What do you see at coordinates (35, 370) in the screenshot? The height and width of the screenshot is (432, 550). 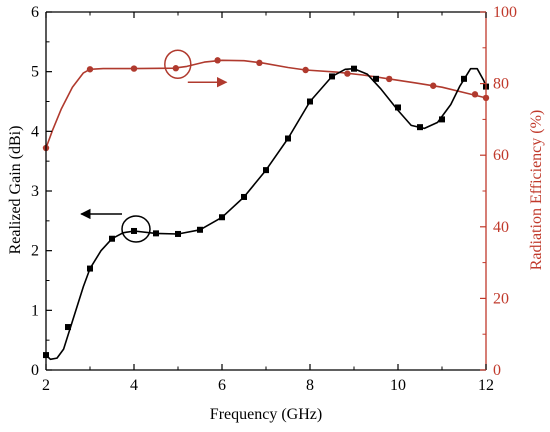 I see `left-y-tick-label: 0` at bounding box center [35, 370].